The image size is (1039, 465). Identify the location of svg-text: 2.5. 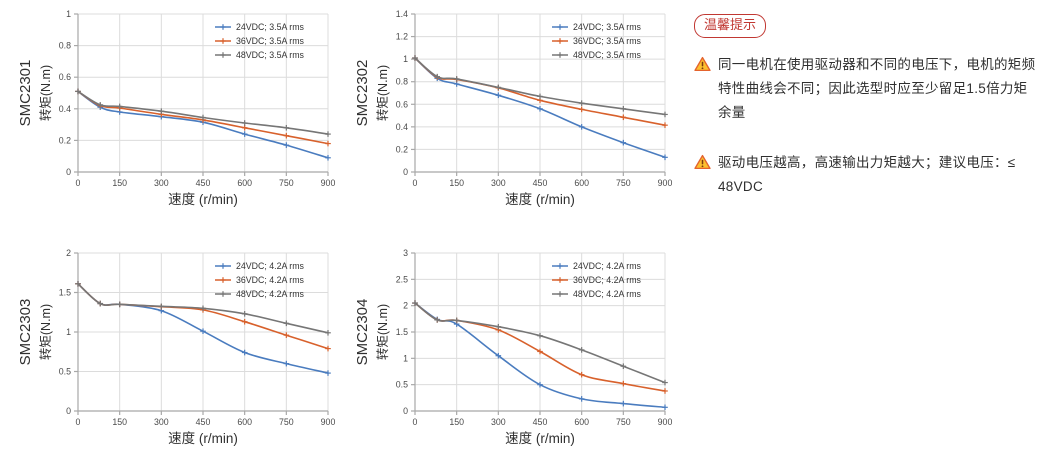
(402, 279).